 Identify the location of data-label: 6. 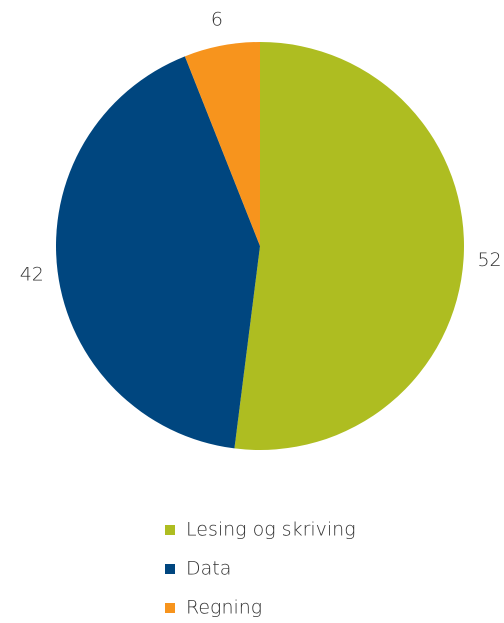
(217, 20).